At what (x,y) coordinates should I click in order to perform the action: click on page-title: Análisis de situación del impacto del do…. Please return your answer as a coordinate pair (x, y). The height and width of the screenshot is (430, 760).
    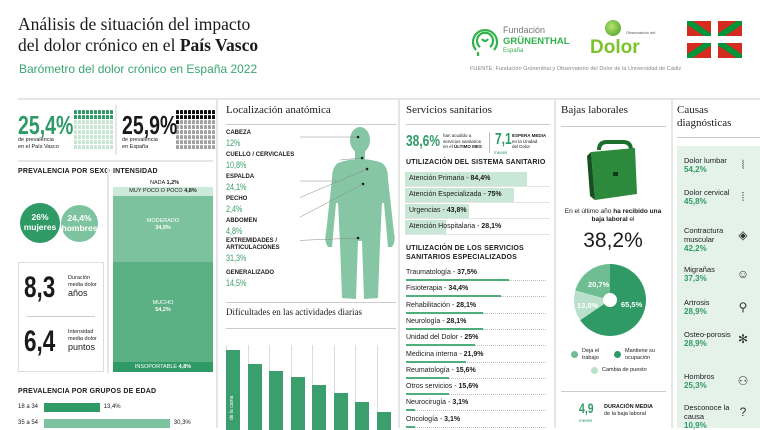
    Looking at the image, I should click on (138, 35).